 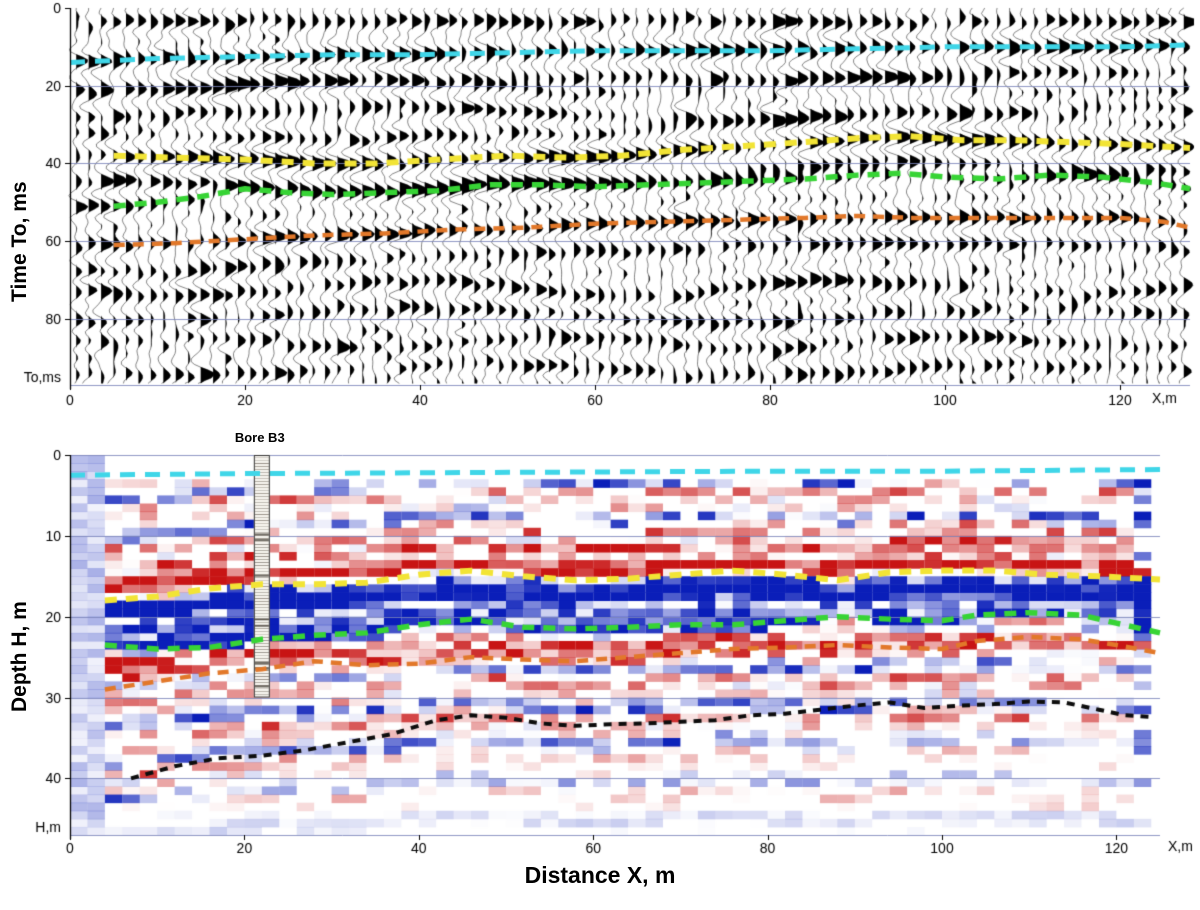 I want to click on time-axis-label: Time To, ms, so click(x=19, y=241).